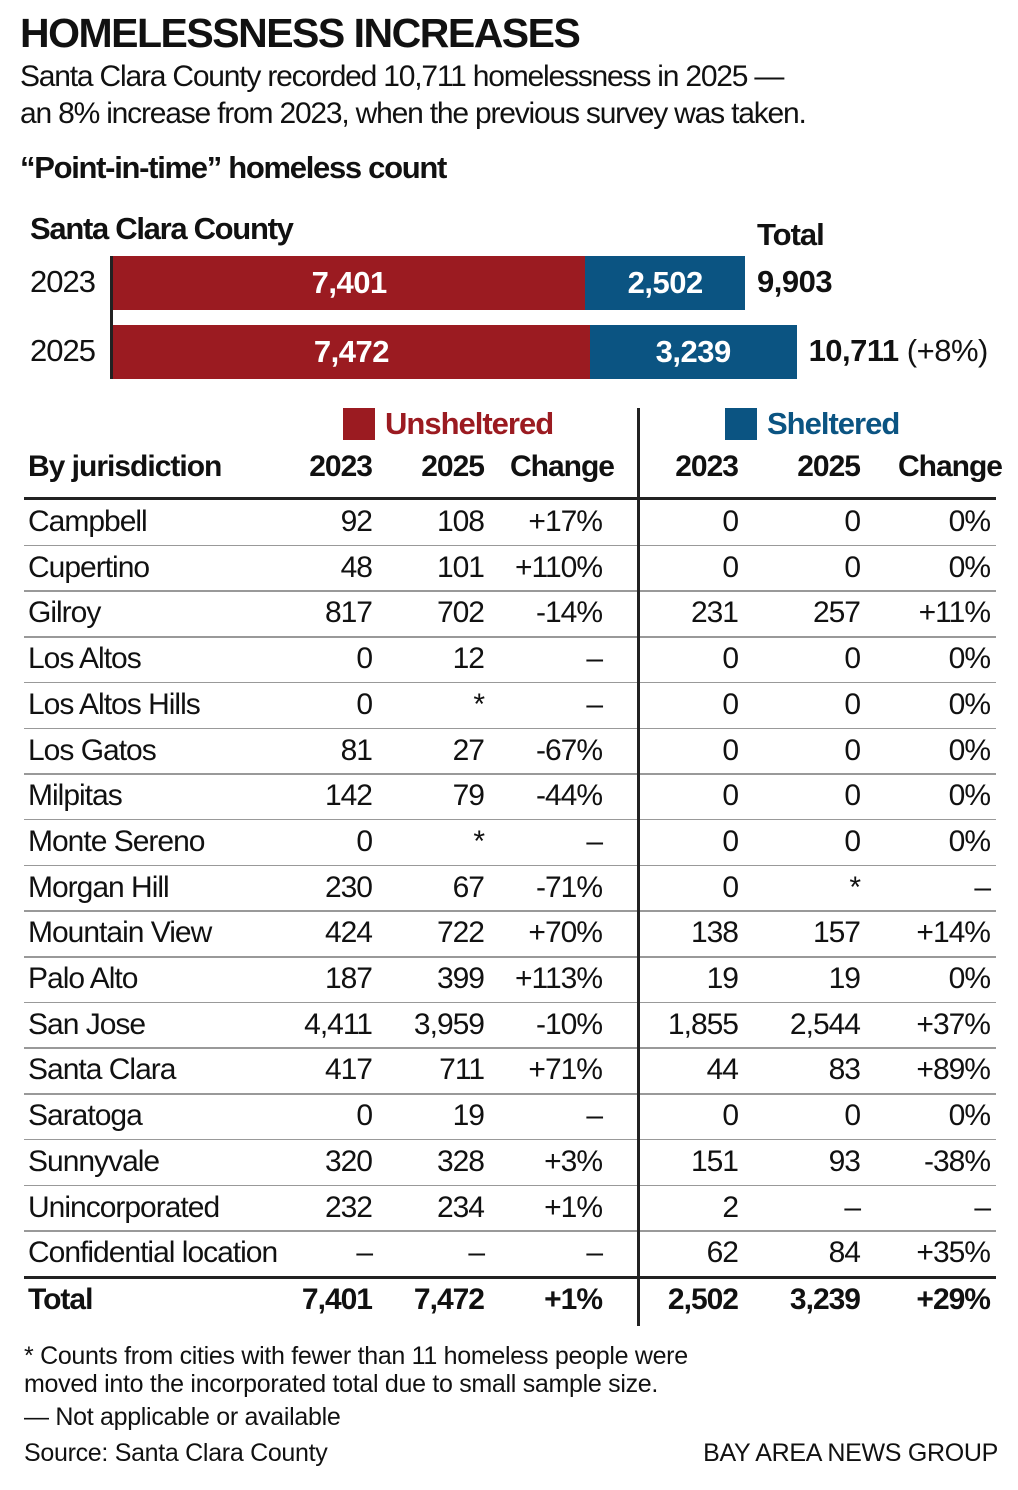  I want to click on table-row-cell: +89%, so click(953, 1070).